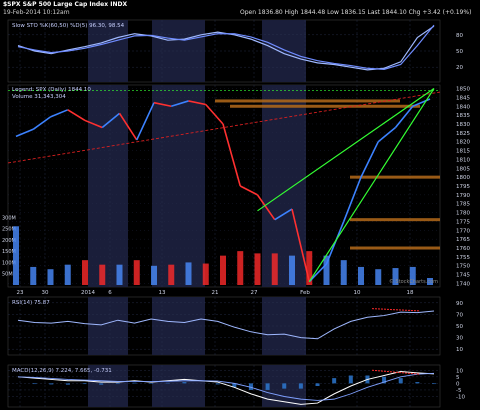 The width and height of the screenshot is (480, 410). What do you see at coordinates (459, 52) in the screenshot?
I see `sto-tick: 50` at bounding box center [459, 52].